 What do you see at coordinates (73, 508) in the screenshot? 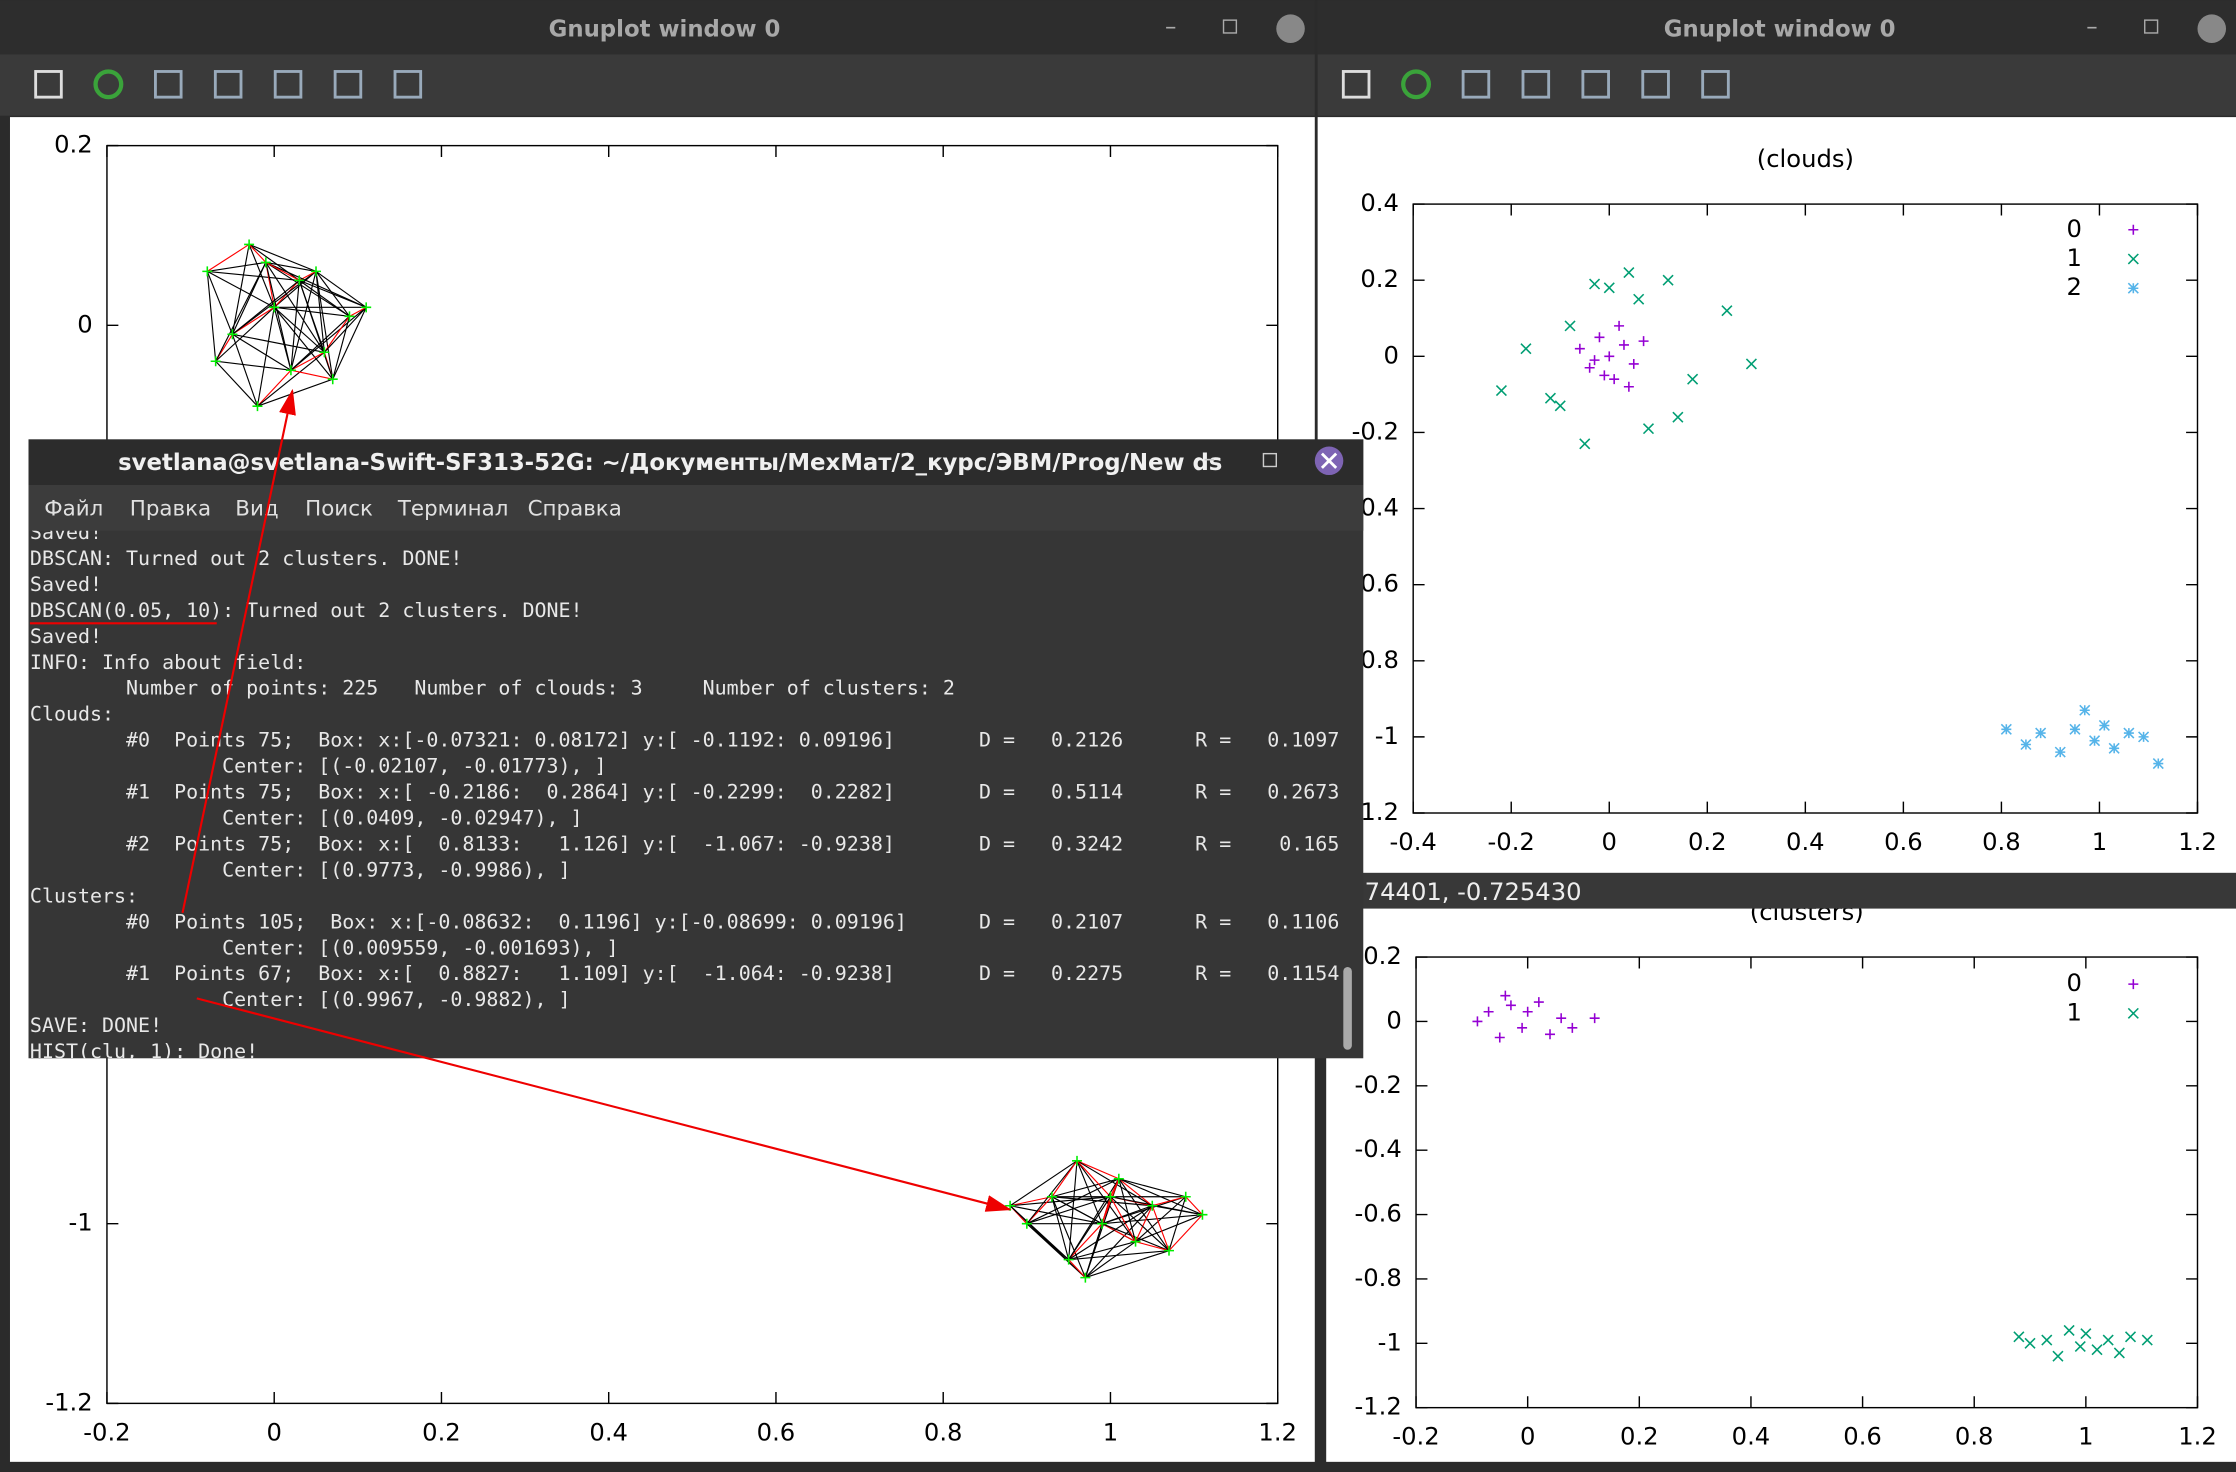
I see `menu-item: Файл` at bounding box center [73, 508].